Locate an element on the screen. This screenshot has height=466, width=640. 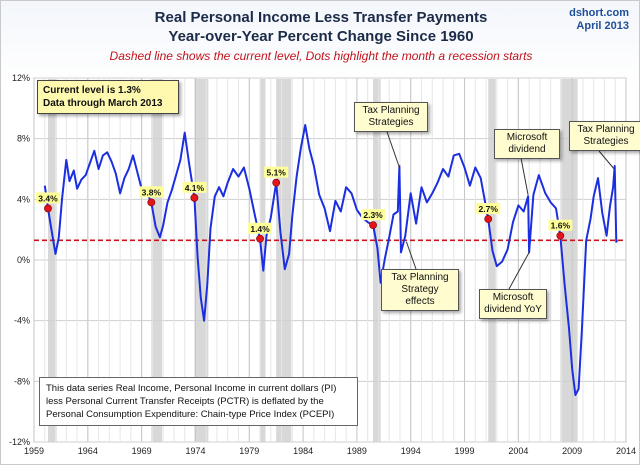
recession-start-value: 2.7% is located at coordinates (489, 209).